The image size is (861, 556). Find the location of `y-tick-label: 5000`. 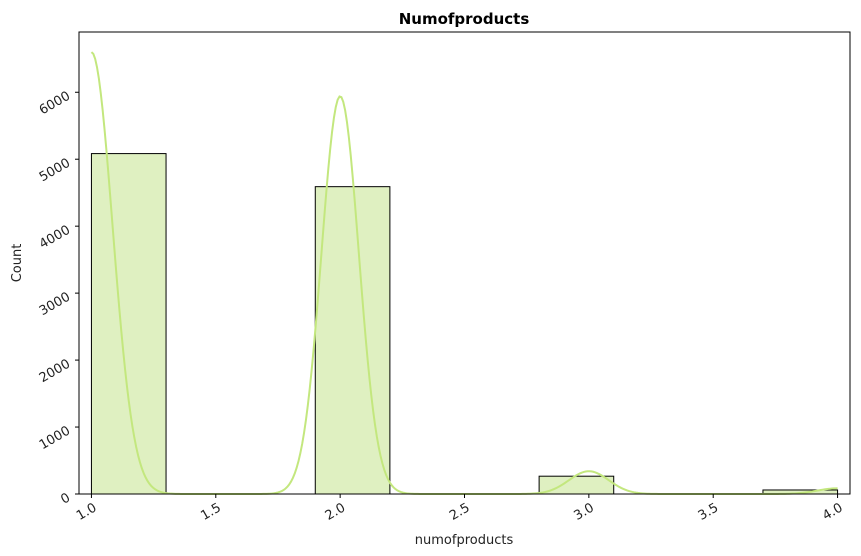

y-tick-label: 5000 is located at coordinates (55, 171).